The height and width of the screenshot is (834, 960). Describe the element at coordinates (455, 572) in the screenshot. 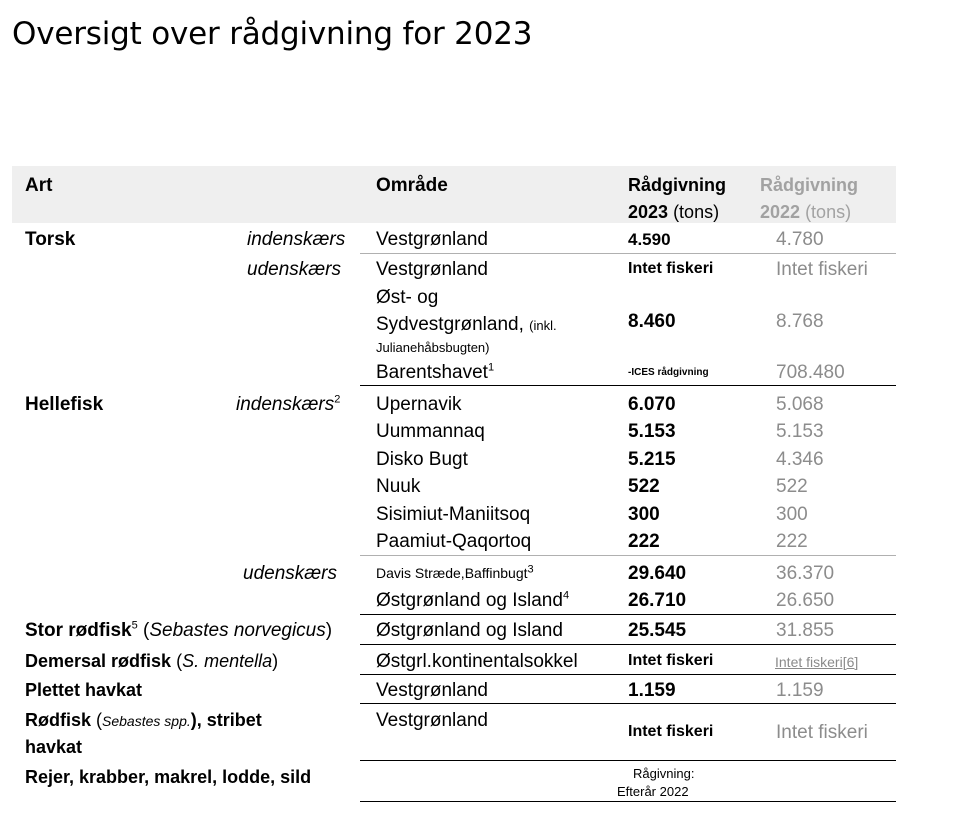

I see `hellefisk-area-davis: Davis Stræde,Baffinbugt3` at that location.